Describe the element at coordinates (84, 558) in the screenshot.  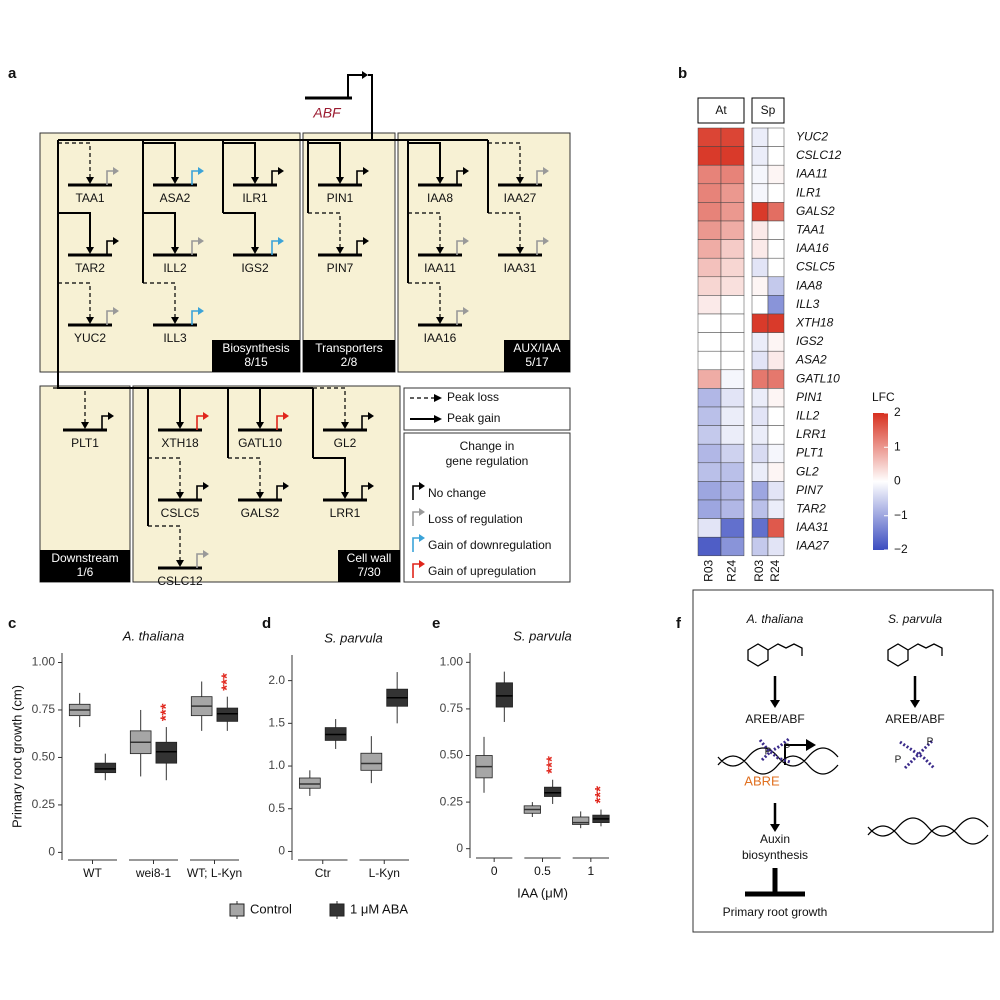
I see `group-name: Downstream` at that location.